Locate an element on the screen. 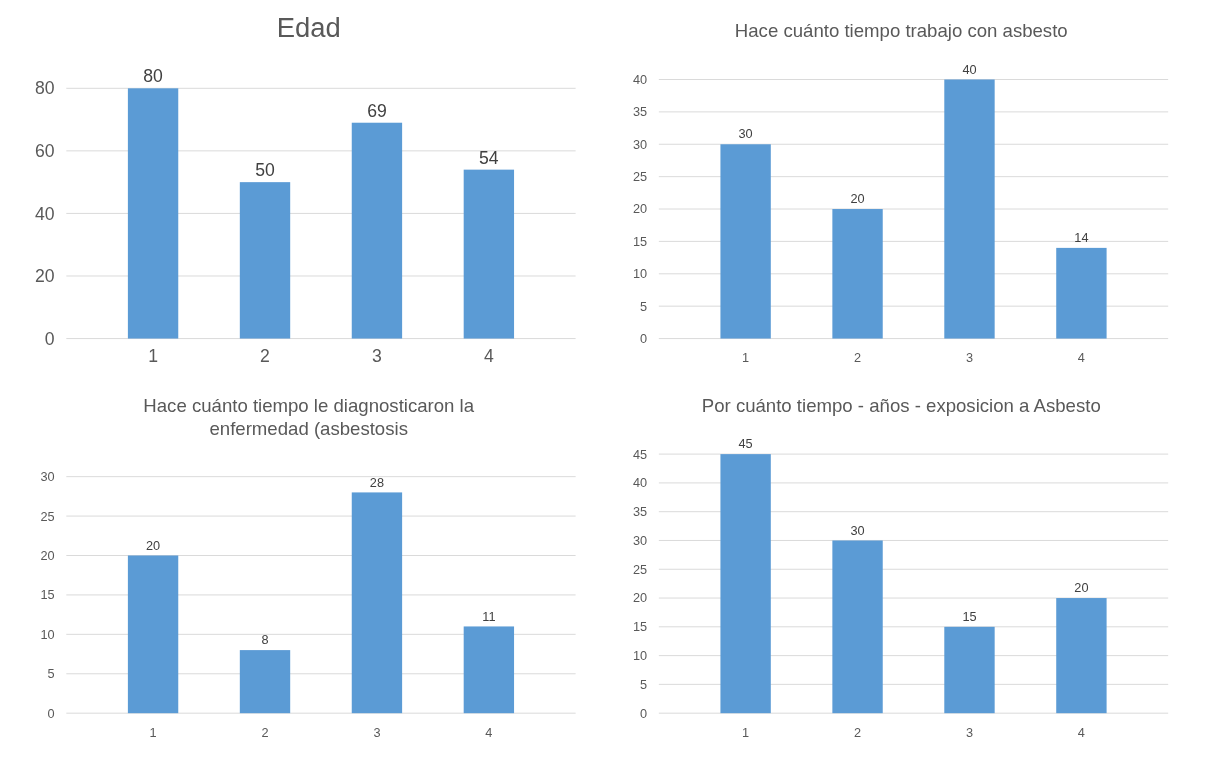  data-label: 80 is located at coordinates (153, 76).